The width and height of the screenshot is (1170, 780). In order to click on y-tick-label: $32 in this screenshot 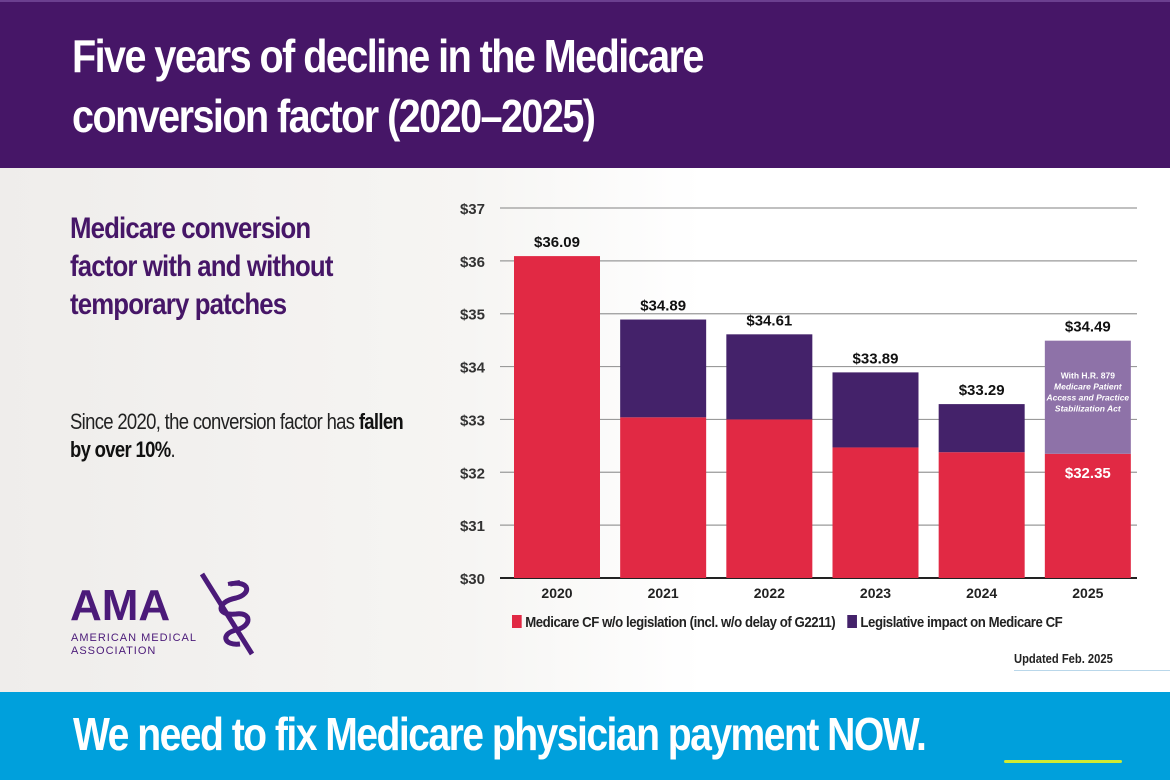, I will do `click(472, 473)`.